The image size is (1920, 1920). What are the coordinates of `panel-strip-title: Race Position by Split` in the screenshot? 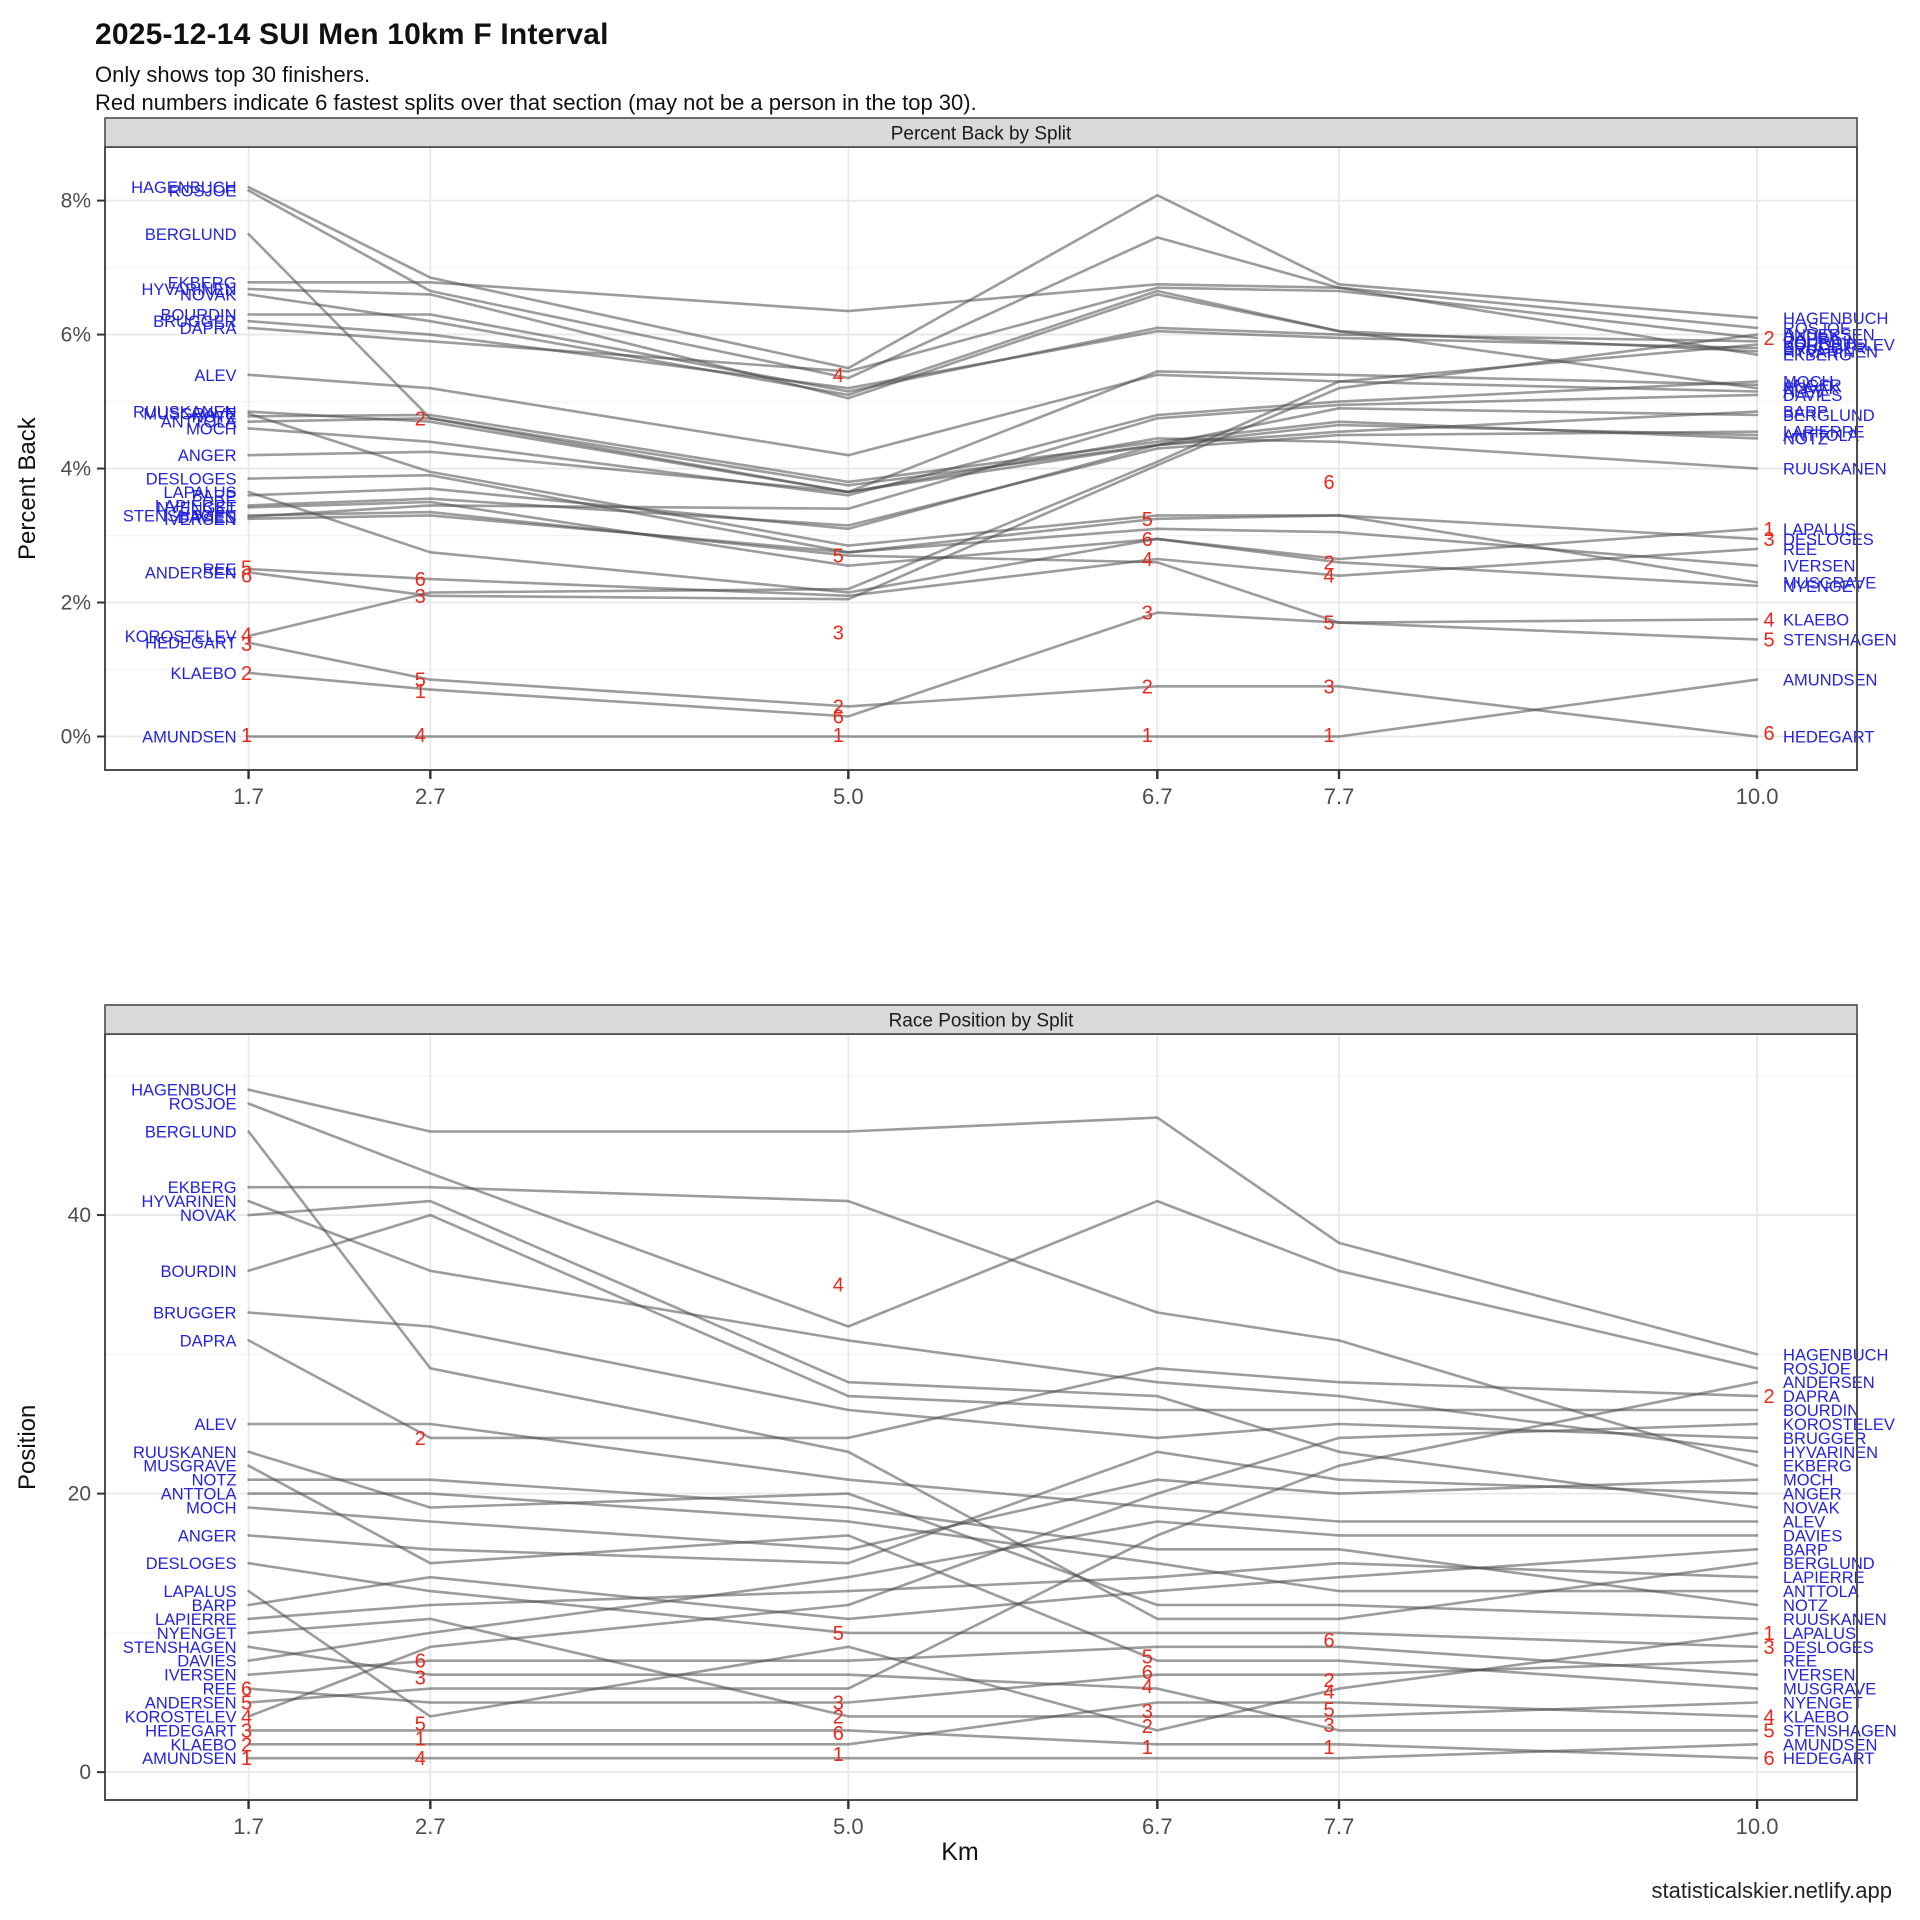 It's located at (982, 1021).